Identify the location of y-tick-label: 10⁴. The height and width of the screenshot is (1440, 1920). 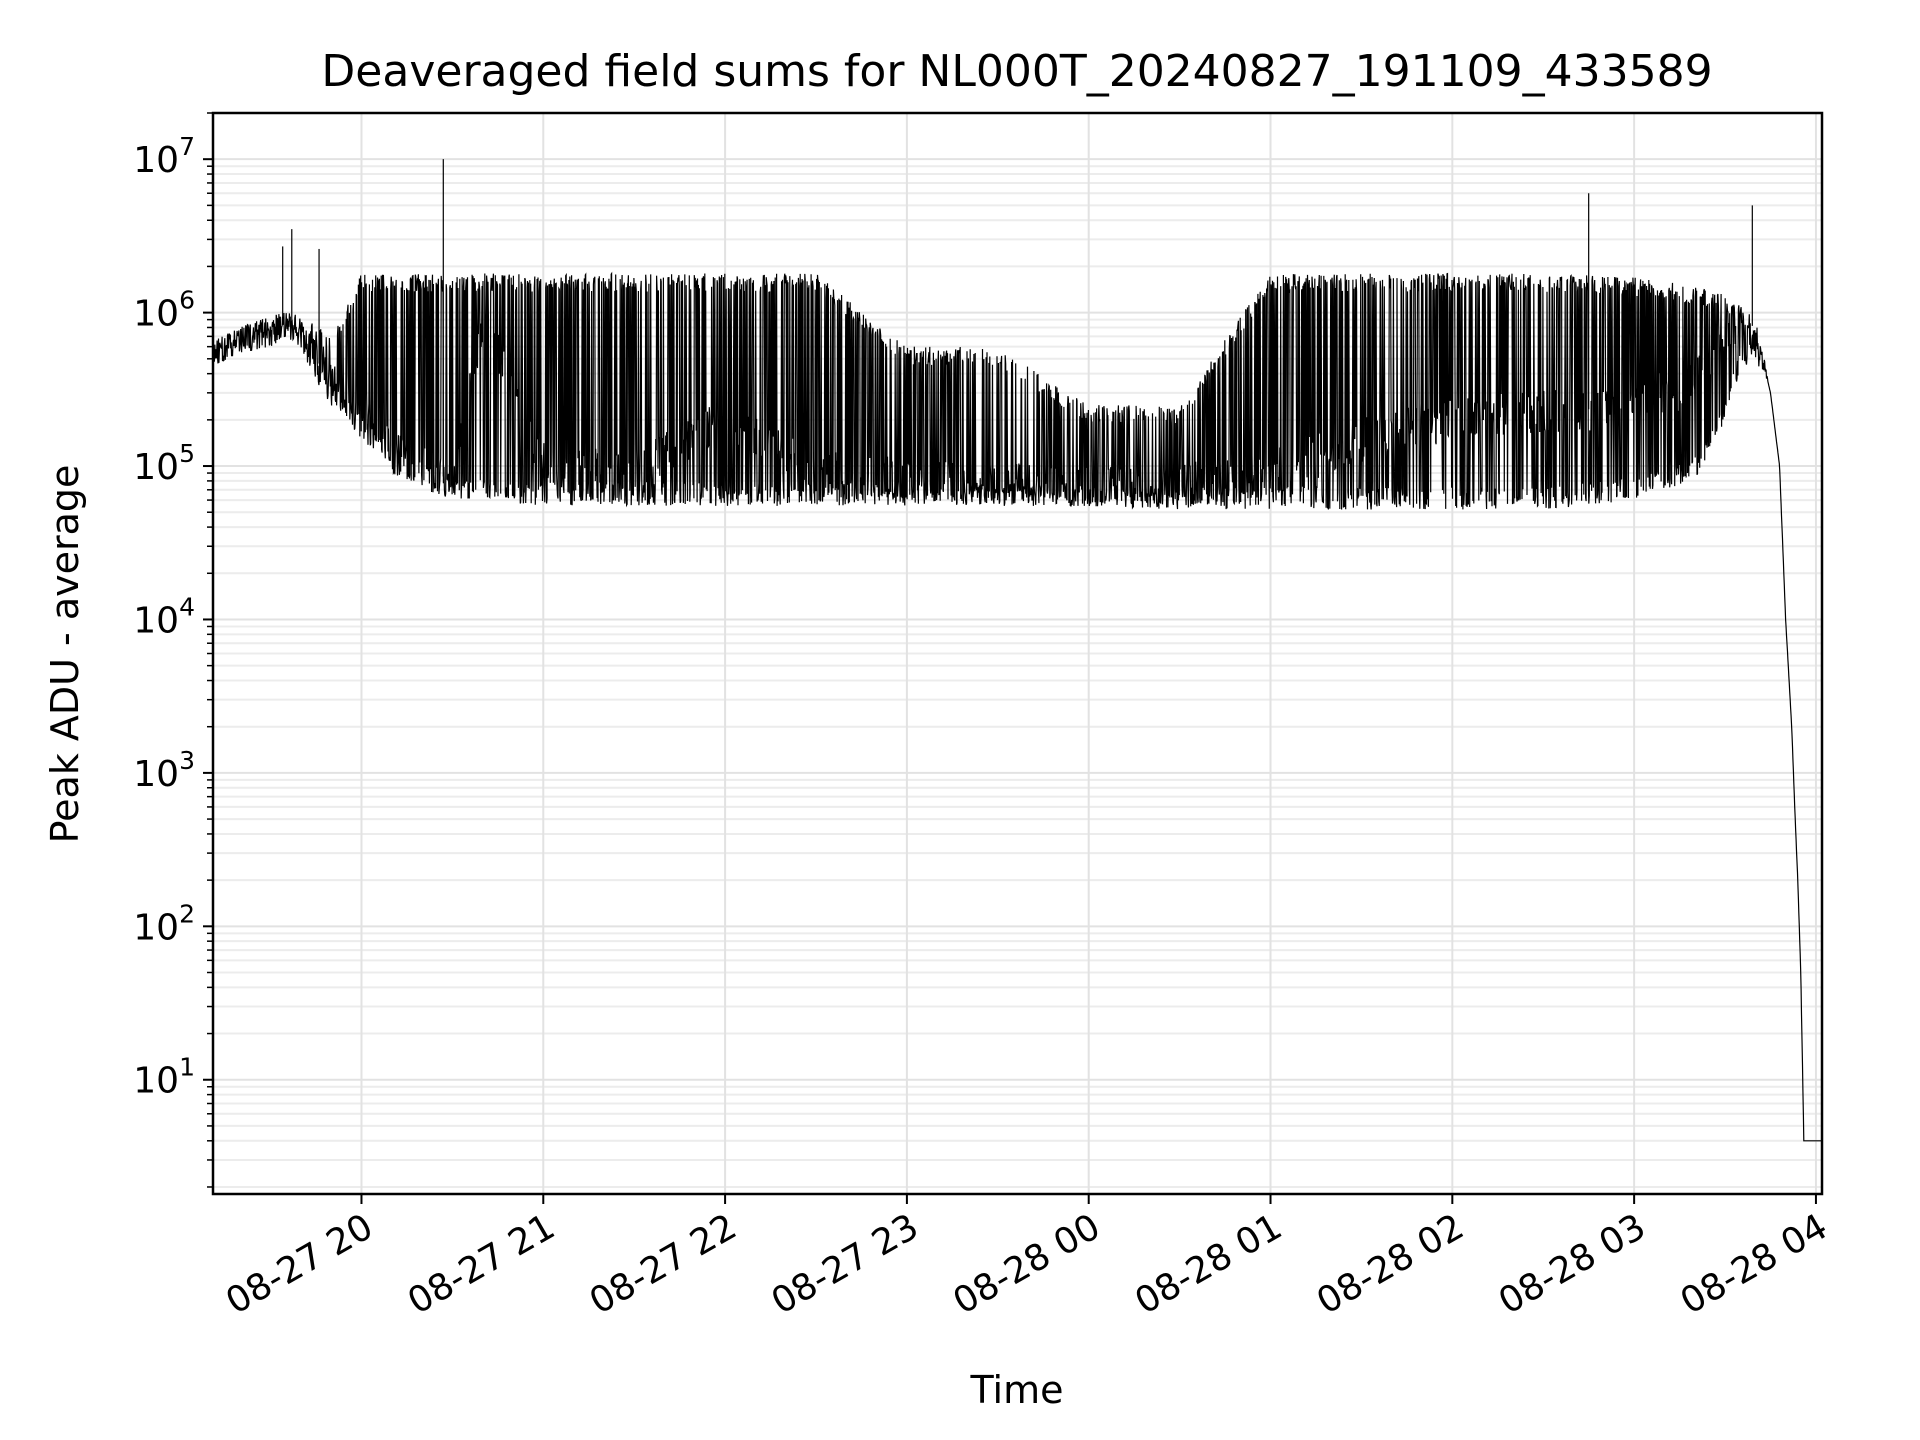
(164, 616).